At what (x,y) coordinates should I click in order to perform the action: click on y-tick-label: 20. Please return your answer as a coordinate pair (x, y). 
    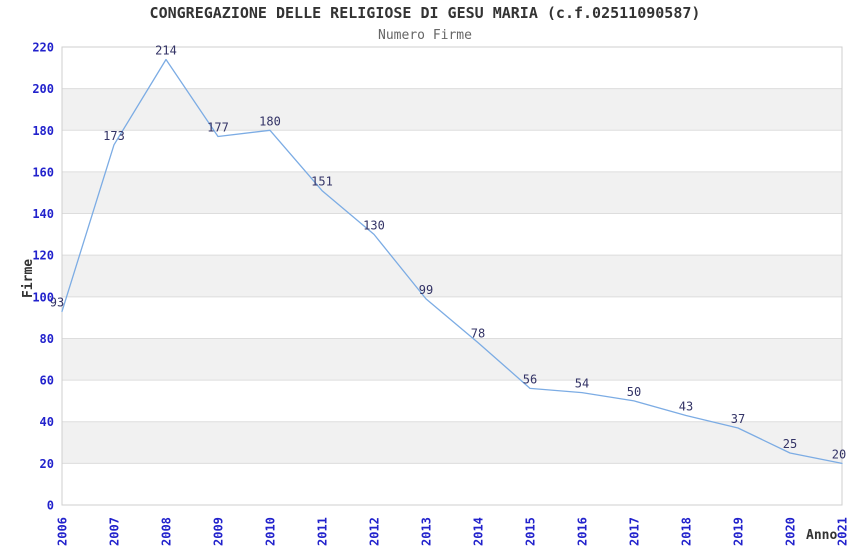
    Looking at the image, I should click on (47, 464).